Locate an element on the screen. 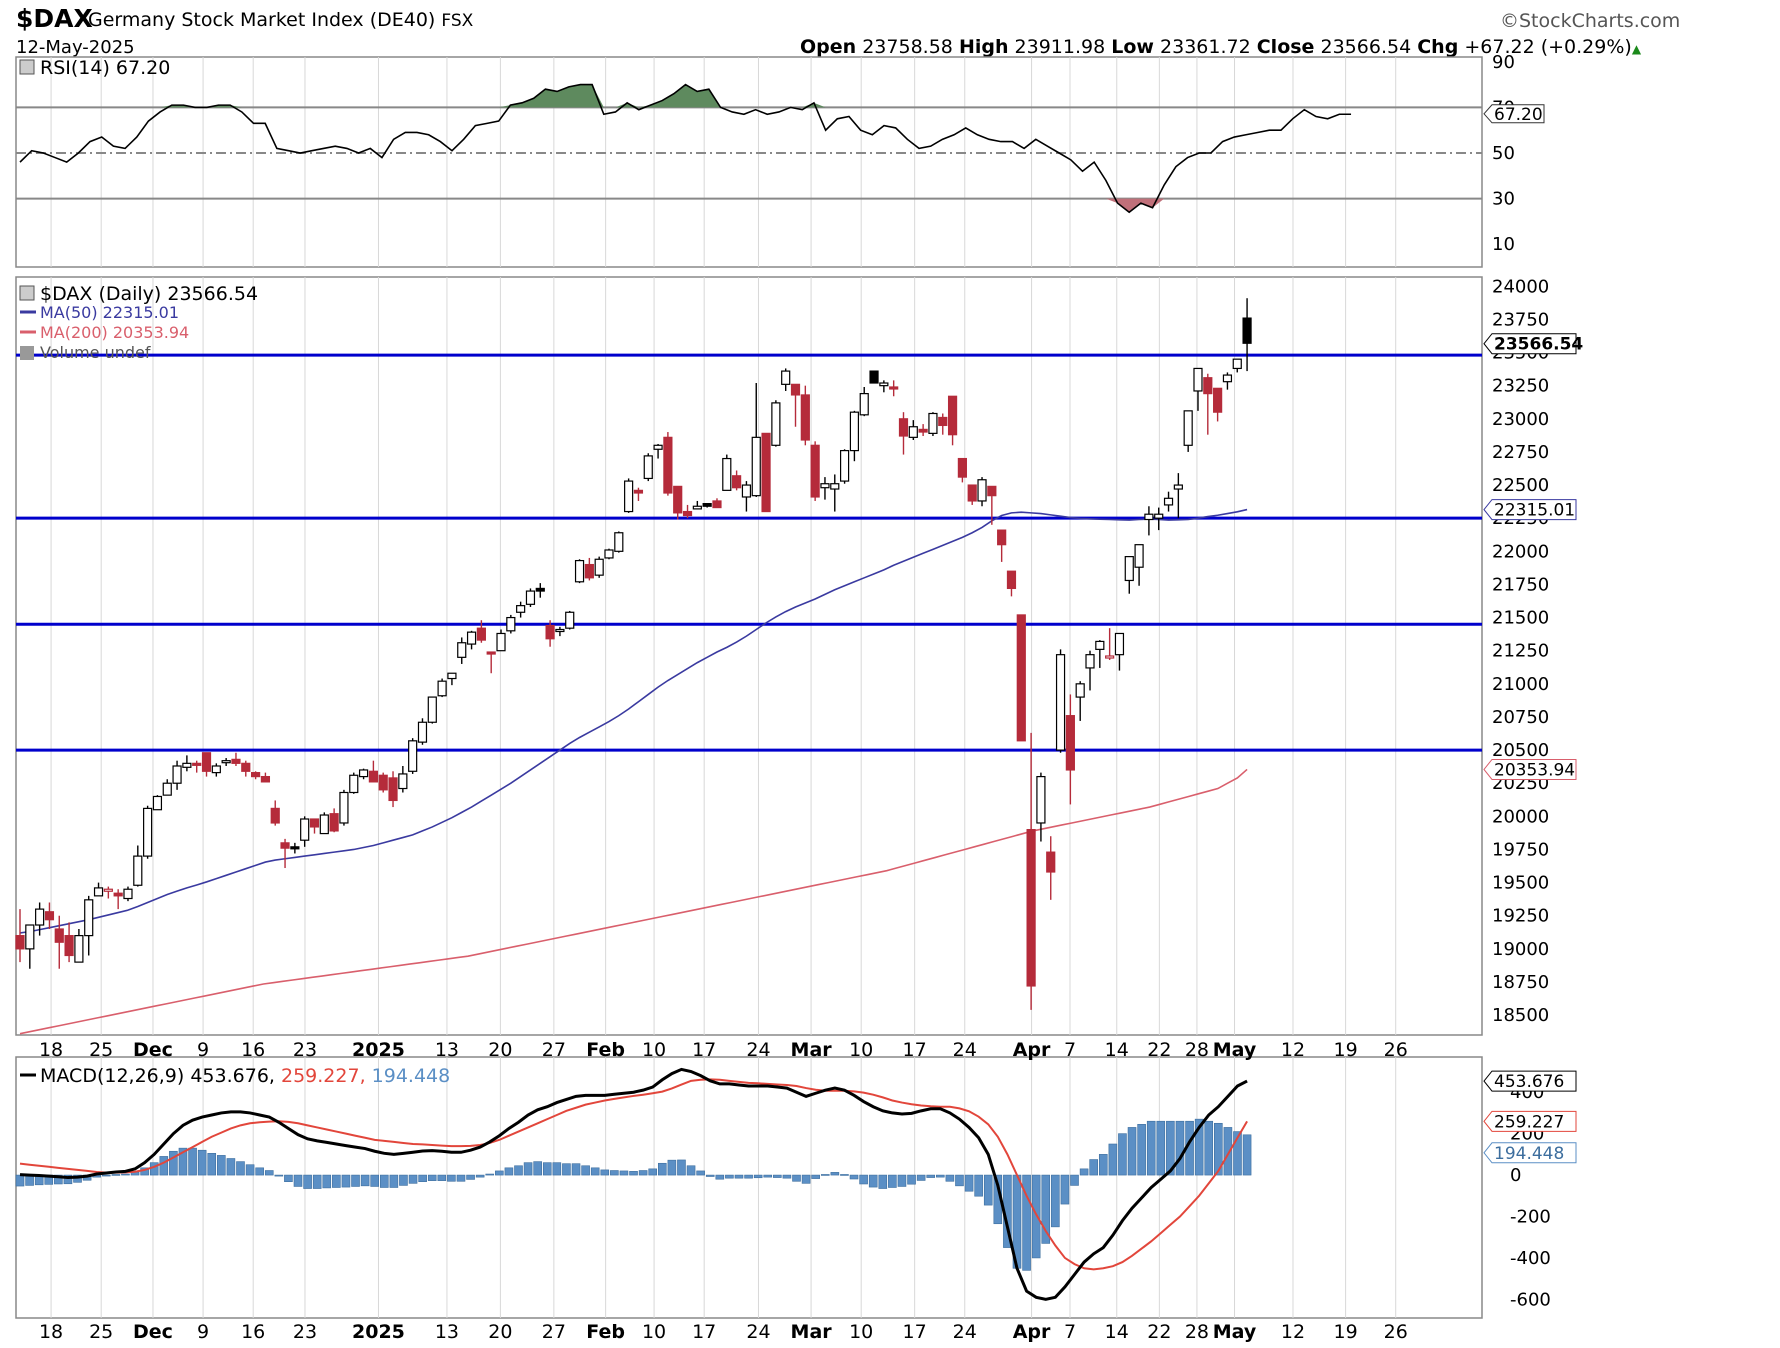 The width and height of the screenshot is (1780, 1348). x-tick-label-macd: 23 is located at coordinates (305, 1332).